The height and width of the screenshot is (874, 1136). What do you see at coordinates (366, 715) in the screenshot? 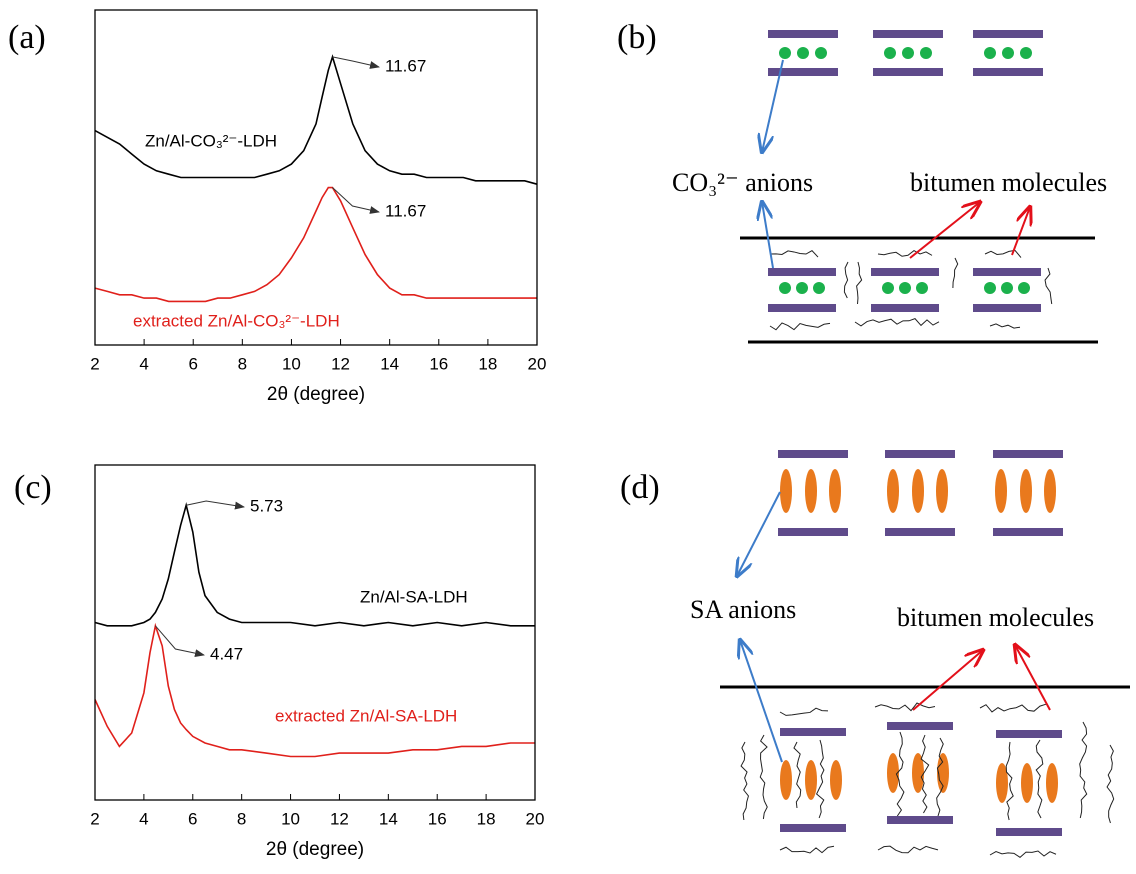
I see `series-label: extracted Zn/Al-SA-LDH` at bounding box center [366, 715].